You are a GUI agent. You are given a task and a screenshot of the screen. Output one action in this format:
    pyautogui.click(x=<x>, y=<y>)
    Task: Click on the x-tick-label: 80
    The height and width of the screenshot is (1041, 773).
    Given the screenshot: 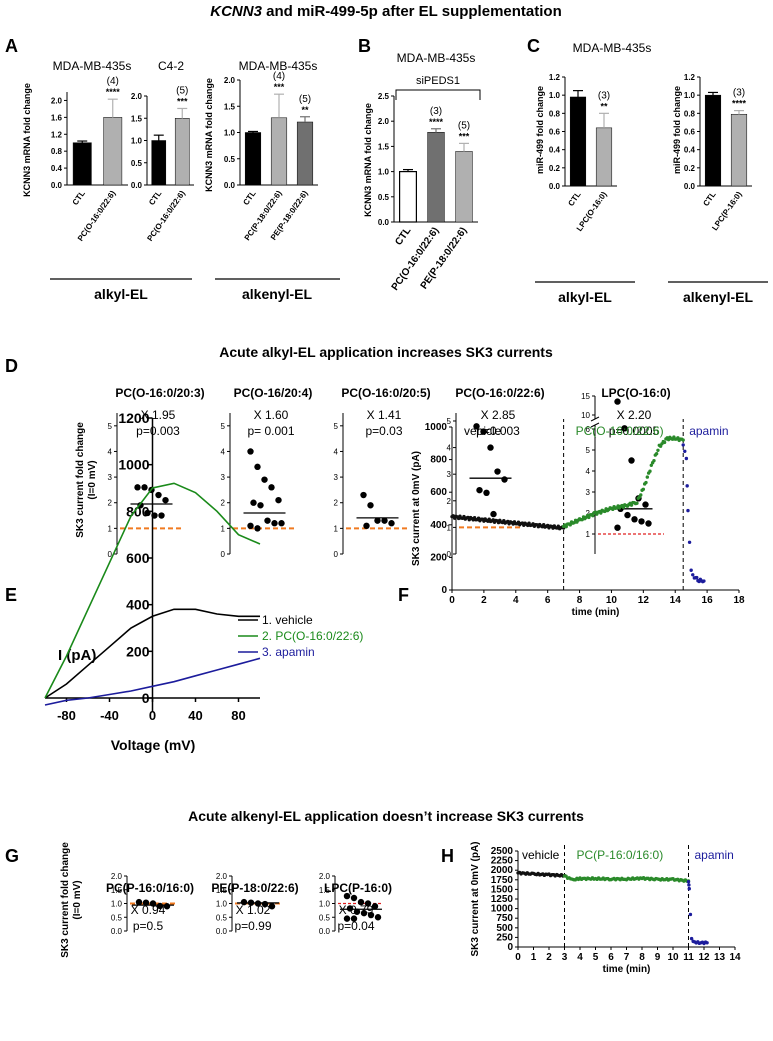 What is the action you would take?
    pyautogui.click(x=238, y=715)
    